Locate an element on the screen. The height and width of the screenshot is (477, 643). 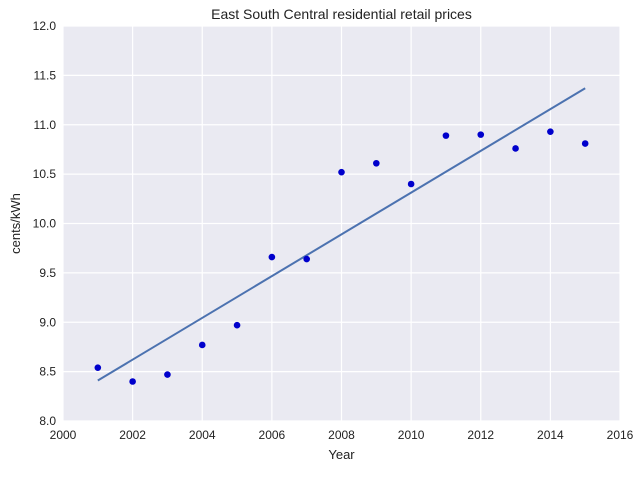
x-tick-label: 2002 is located at coordinates (132, 435).